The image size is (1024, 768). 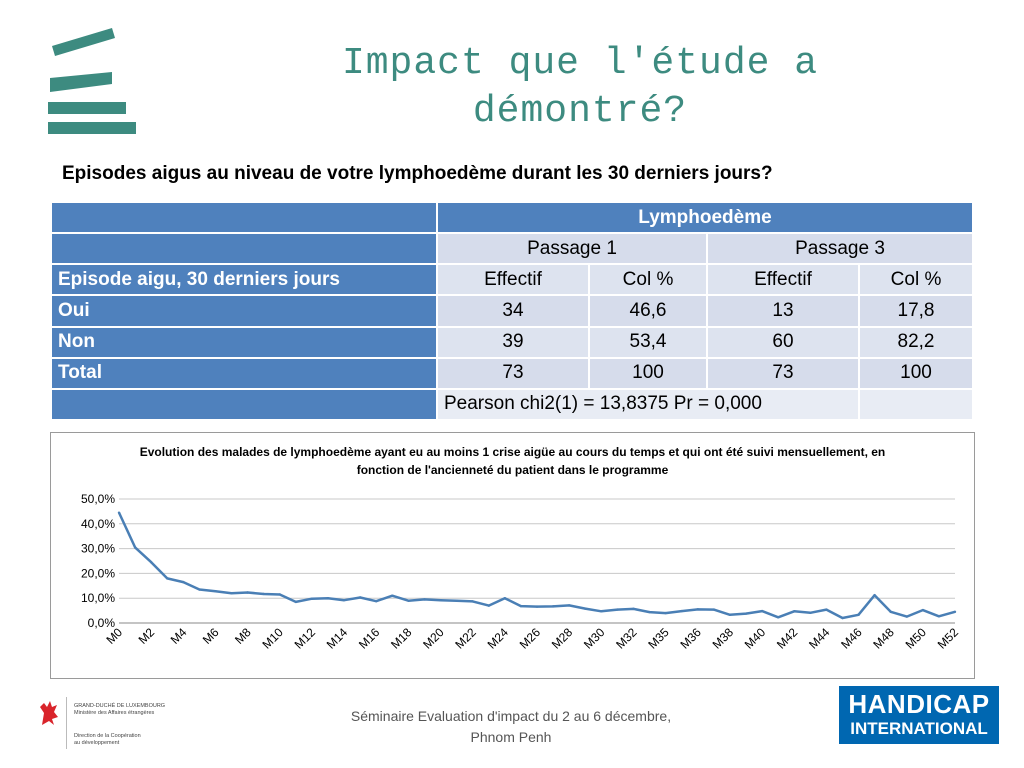 I want to click on y-tick-label: 50,0%, so click(x=98, y=499).